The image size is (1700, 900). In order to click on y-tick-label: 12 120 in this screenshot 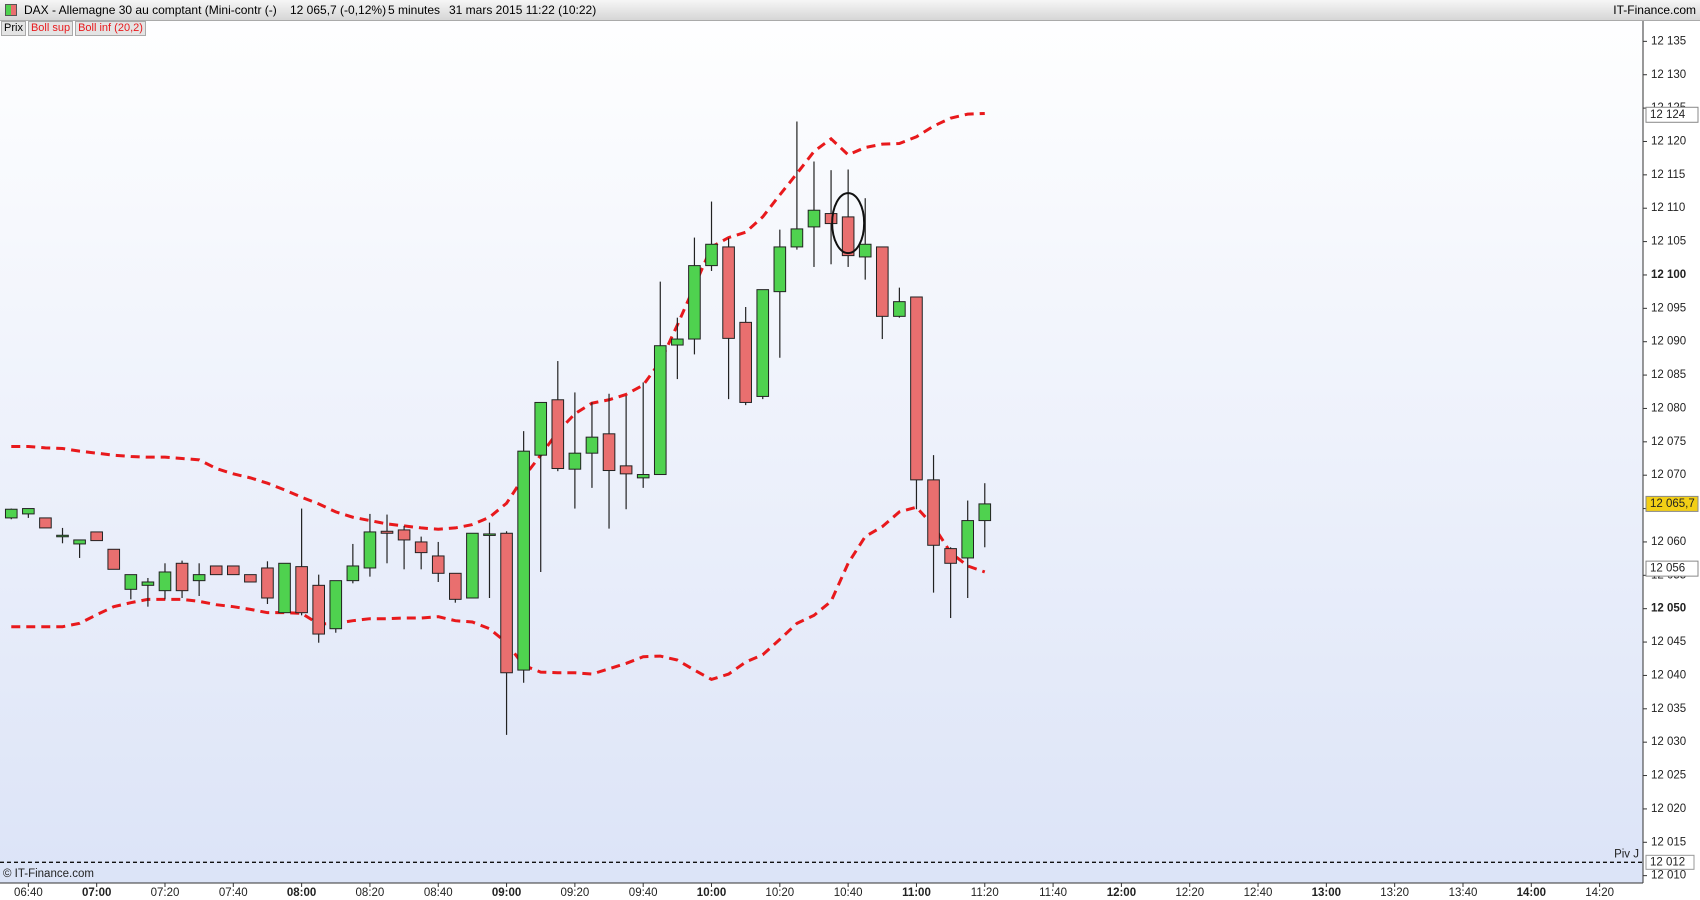, I will do `click(1668, 142)`.